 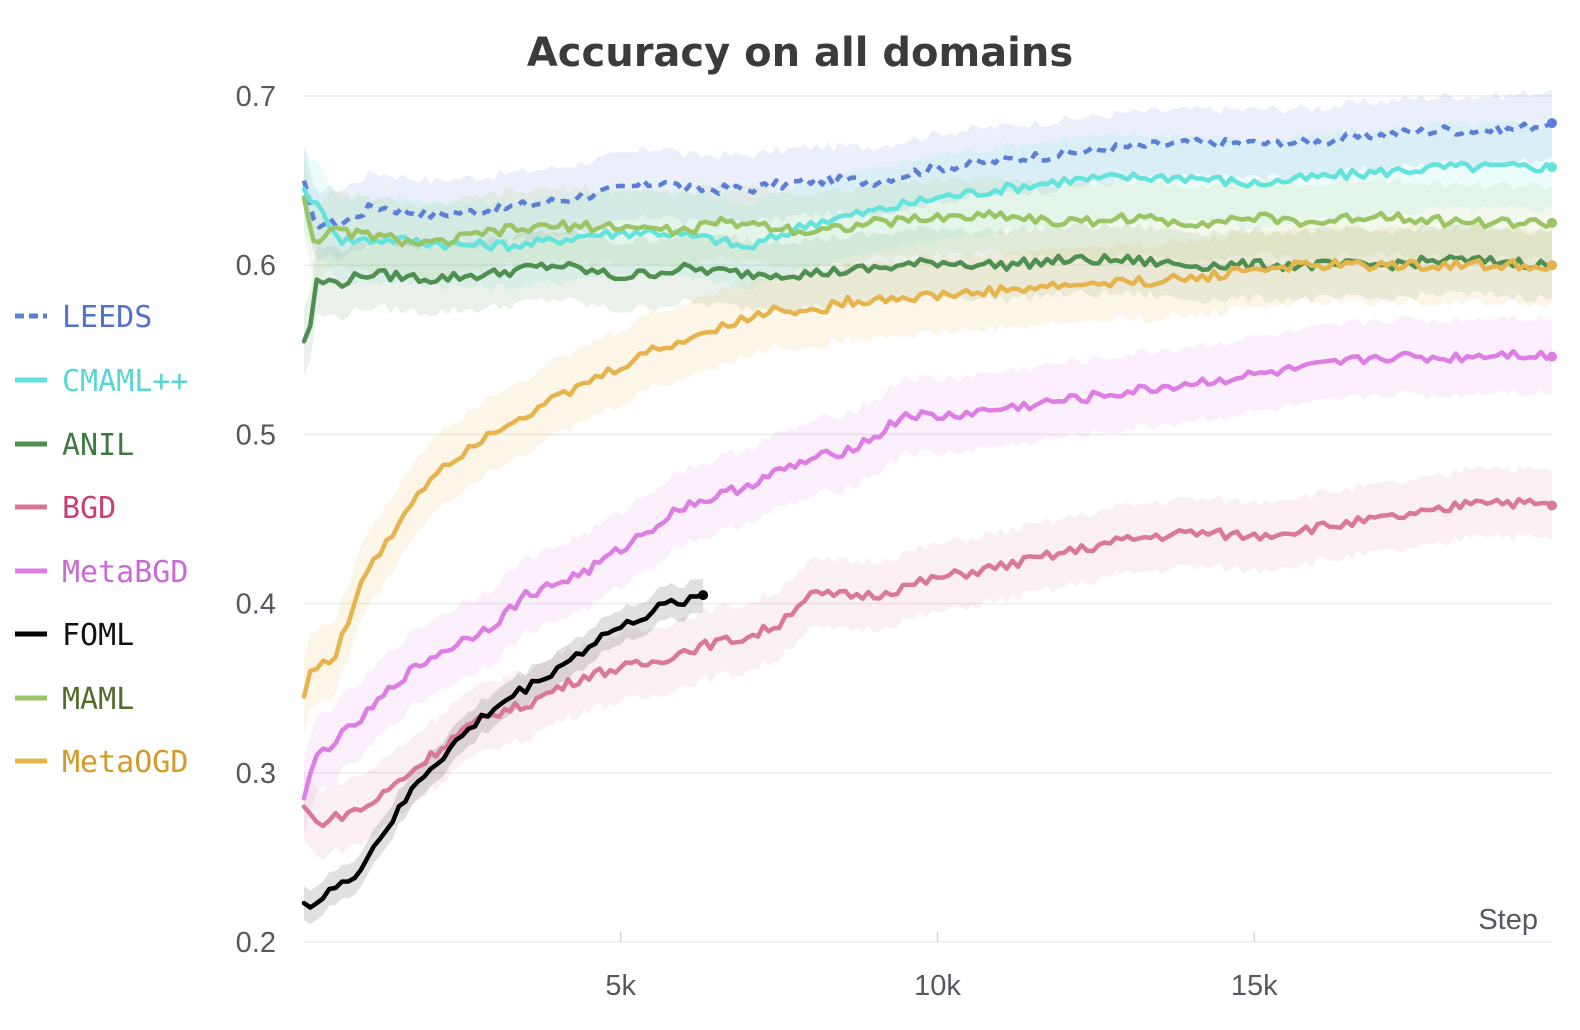 I want to click on y-tick-label: 0.4, so click(x=256, y=605).